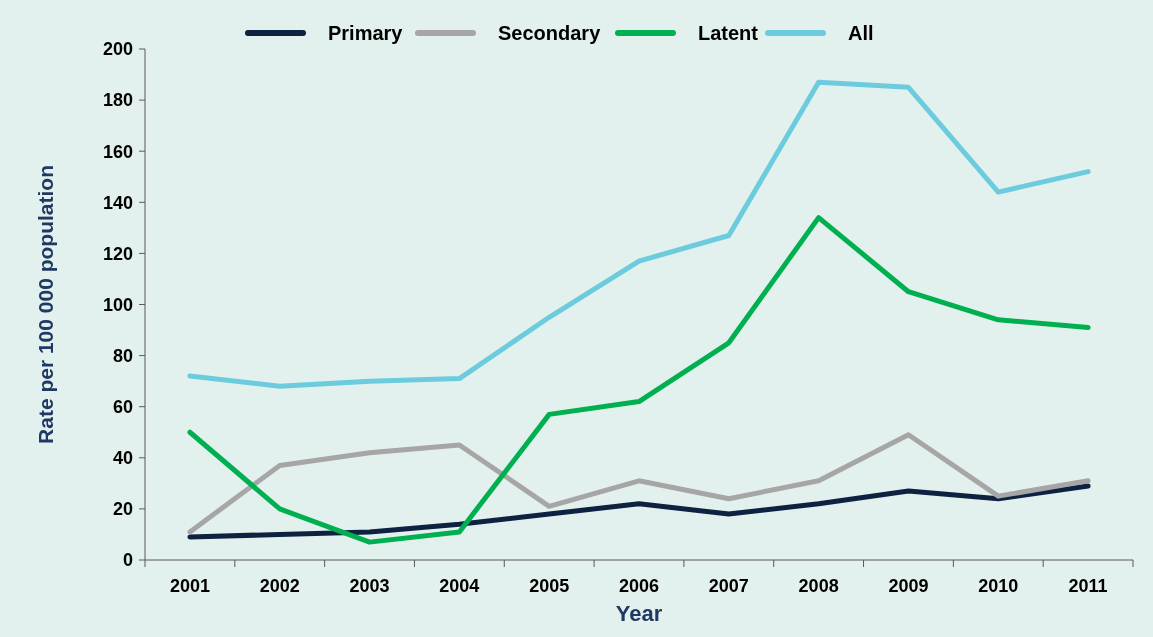 The width and height of the screenshot is (1153, 637). What do you see at coordinates (122, 355) in the screenshot?
I see `y-tick-label: 80` at bounding box center [122, 355].